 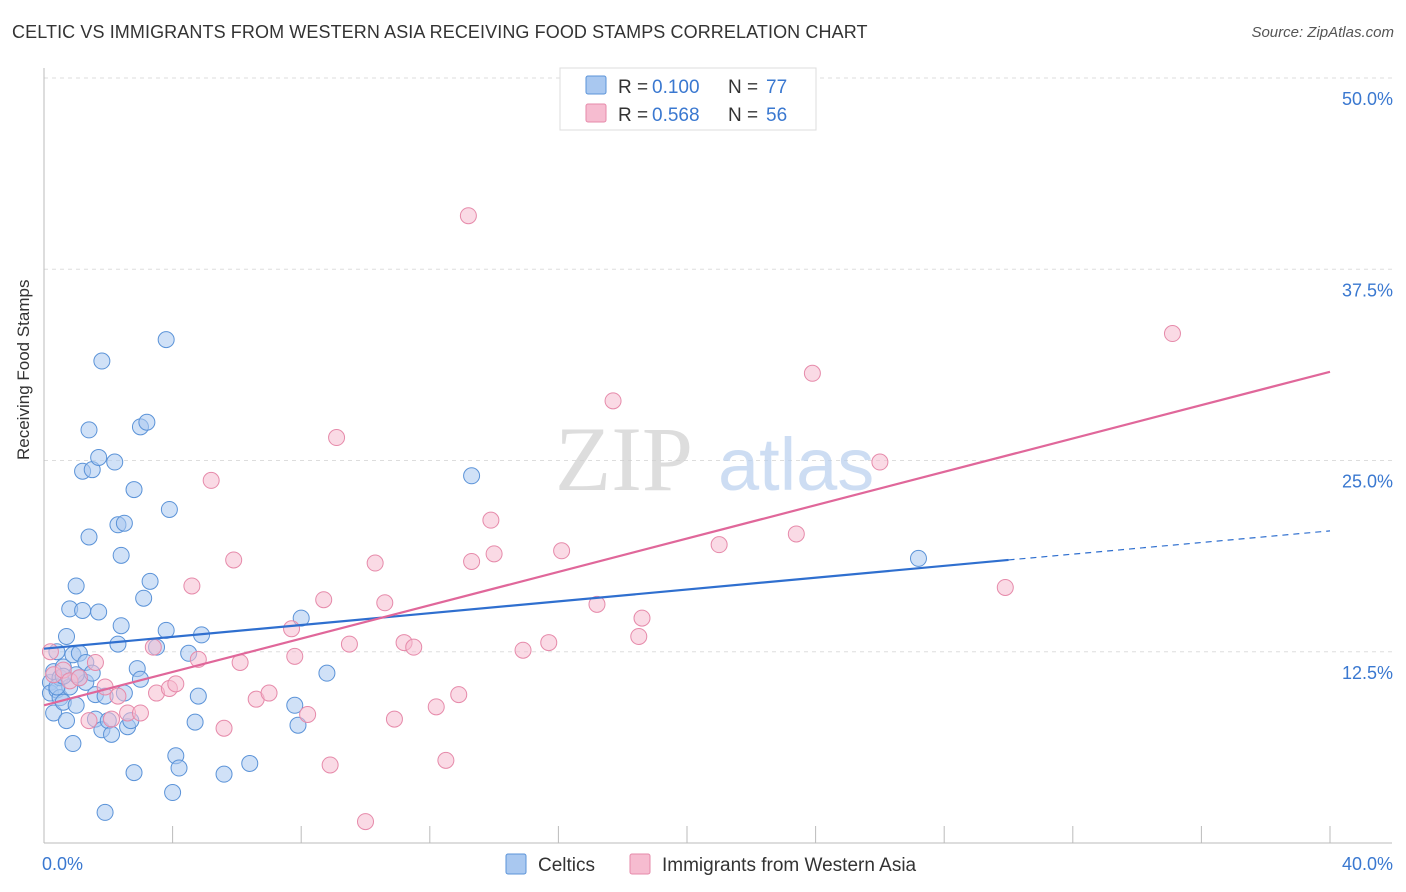 What do you see at coordinates (596, 85) in the screenshot?
I see `stats-swatch-celtics` at bounding box center [596, 85].